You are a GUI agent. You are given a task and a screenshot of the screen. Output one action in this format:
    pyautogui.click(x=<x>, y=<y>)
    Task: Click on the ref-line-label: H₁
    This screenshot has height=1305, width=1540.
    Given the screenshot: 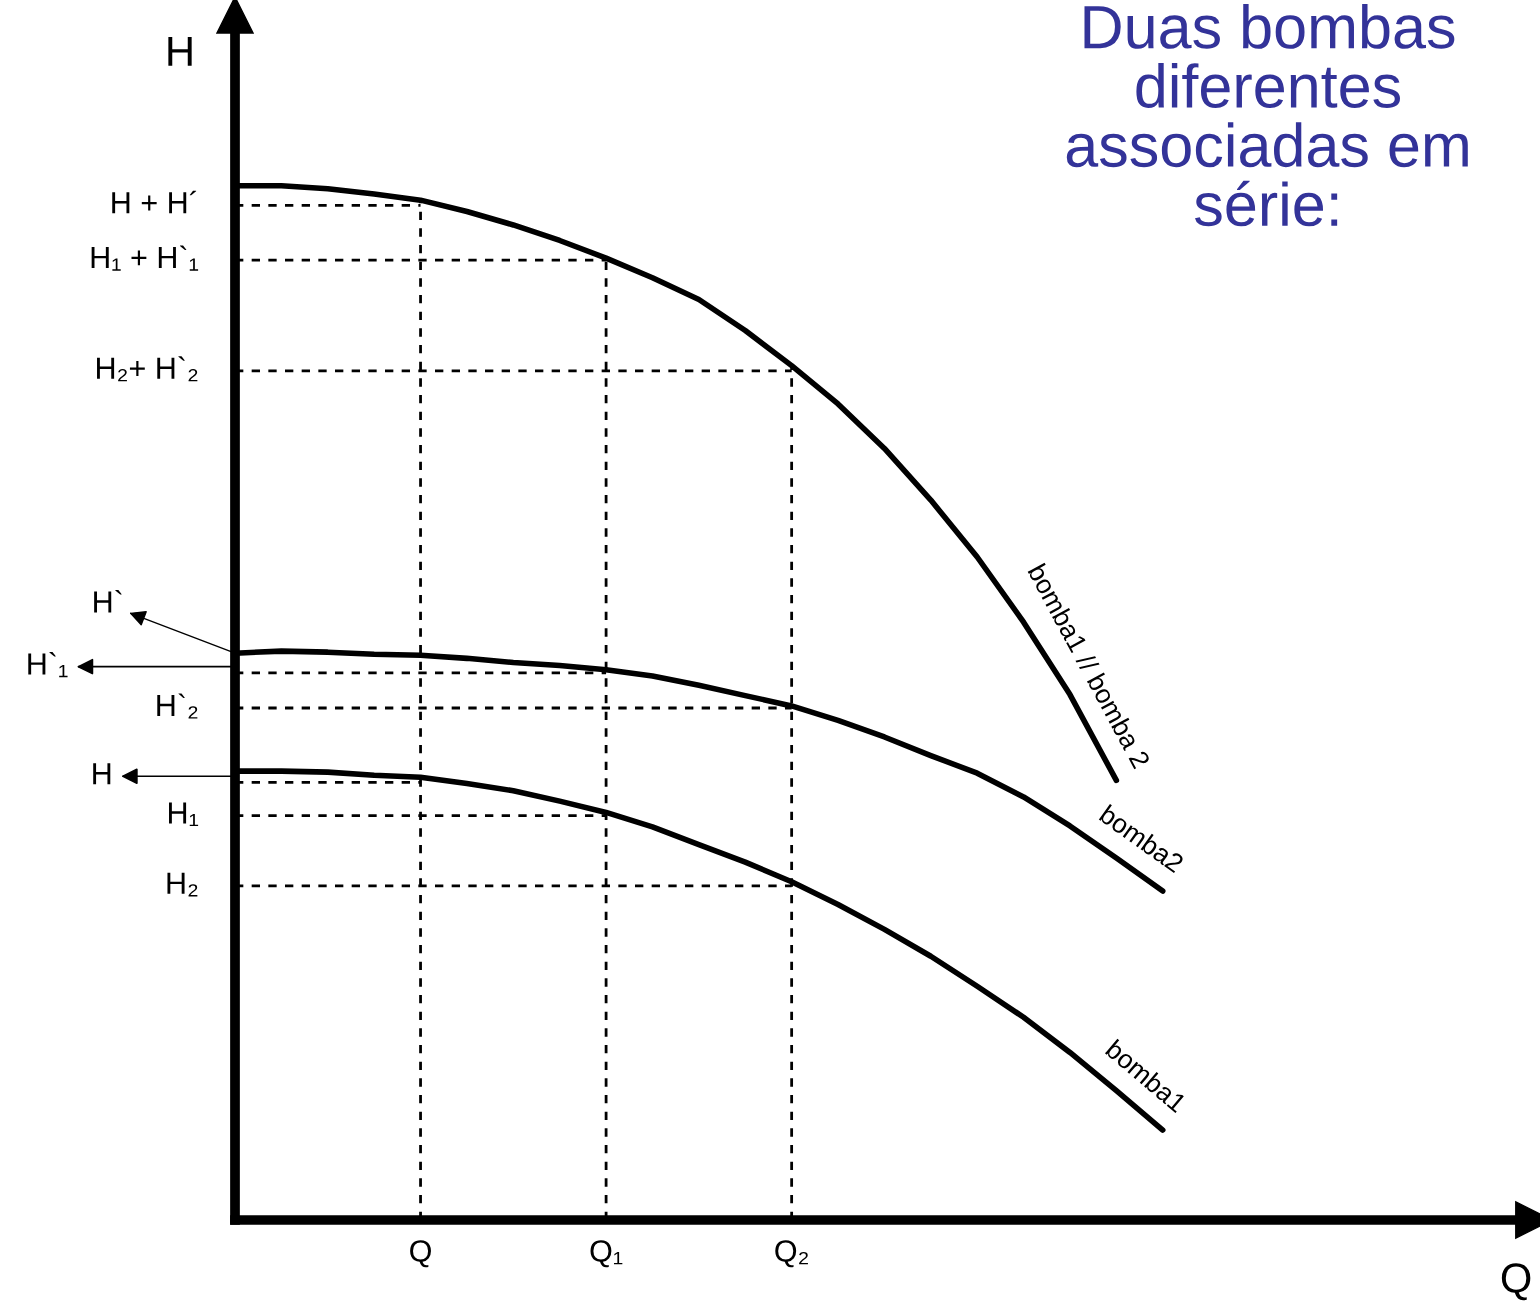 What is the action you would take?
    pyautogui.click(x=184, y=814)
    